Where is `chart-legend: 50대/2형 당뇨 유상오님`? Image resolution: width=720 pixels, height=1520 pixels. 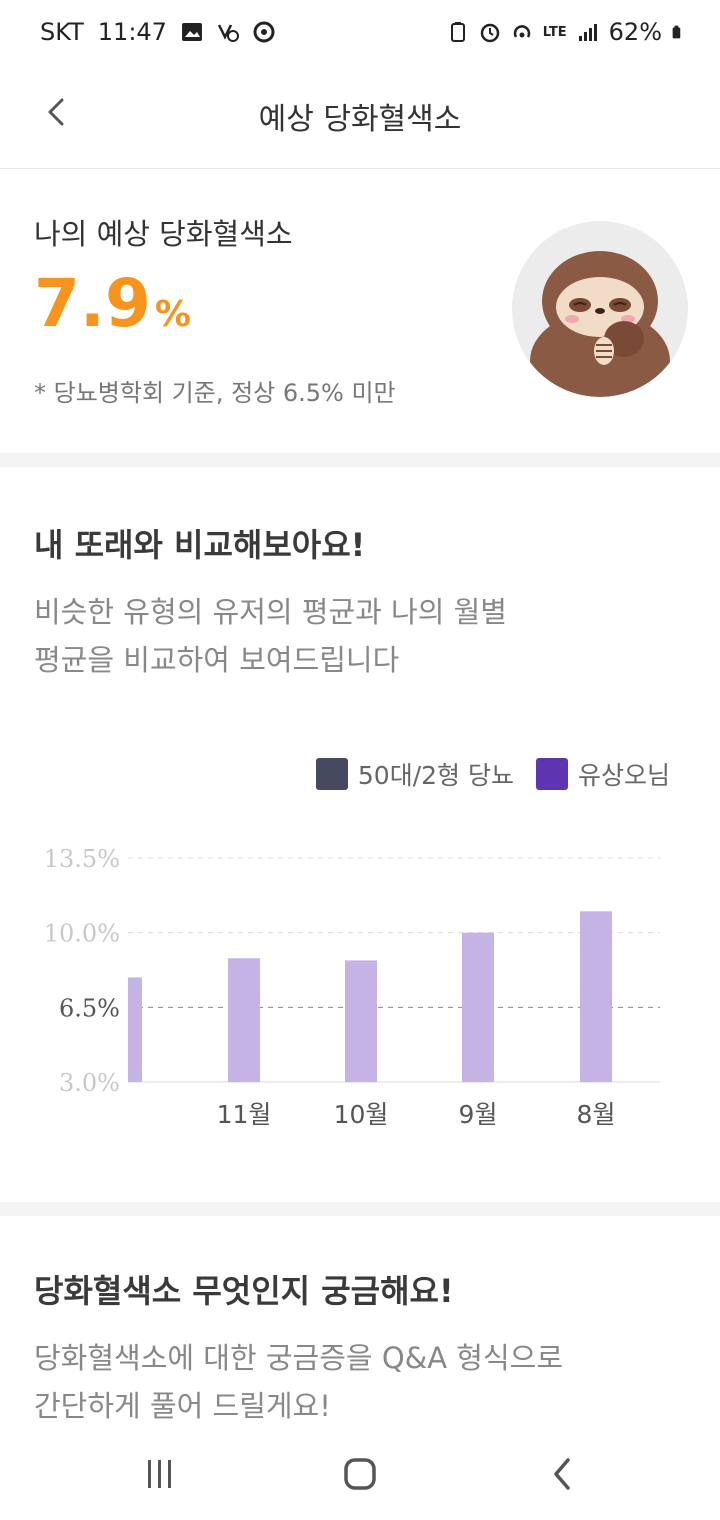
chart-legend: 50대/2형 당뇨 유상오님 is located at coordinates (492, 774).